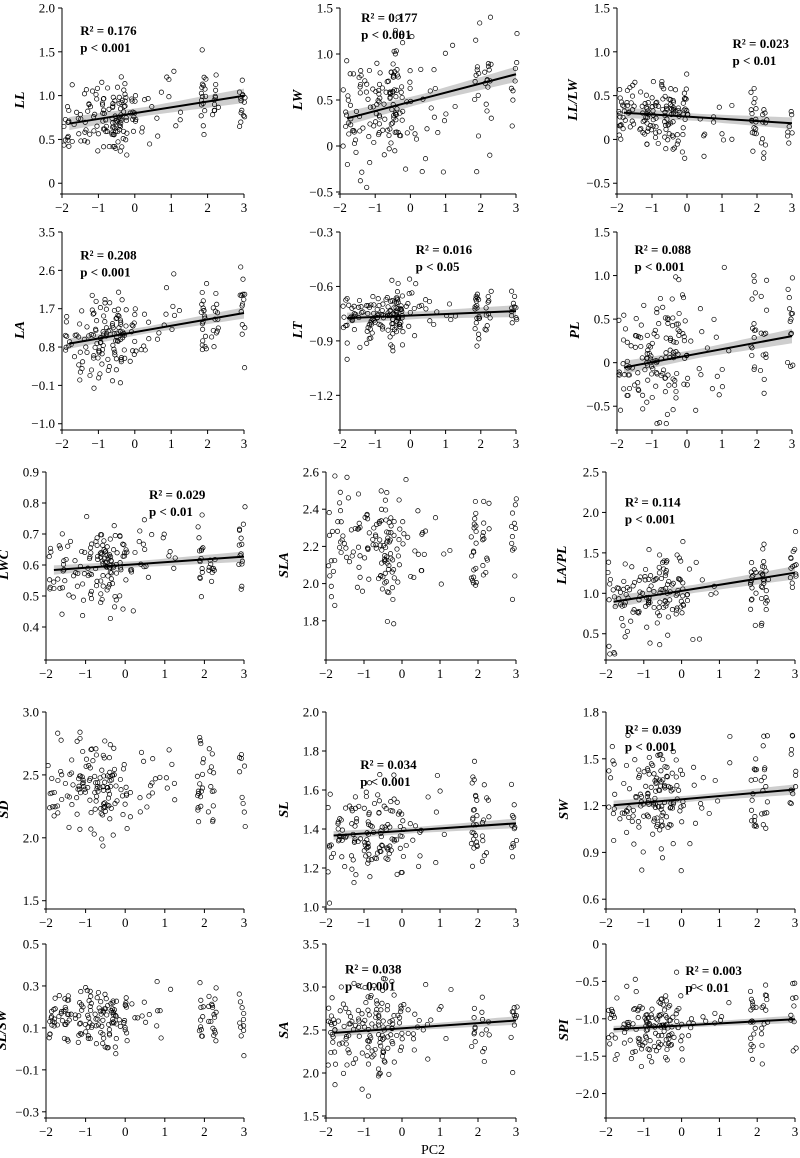  Describe the element at coordinates (602, 232) in the screenshot. I see `y-tick-label: 1.5` at that location.